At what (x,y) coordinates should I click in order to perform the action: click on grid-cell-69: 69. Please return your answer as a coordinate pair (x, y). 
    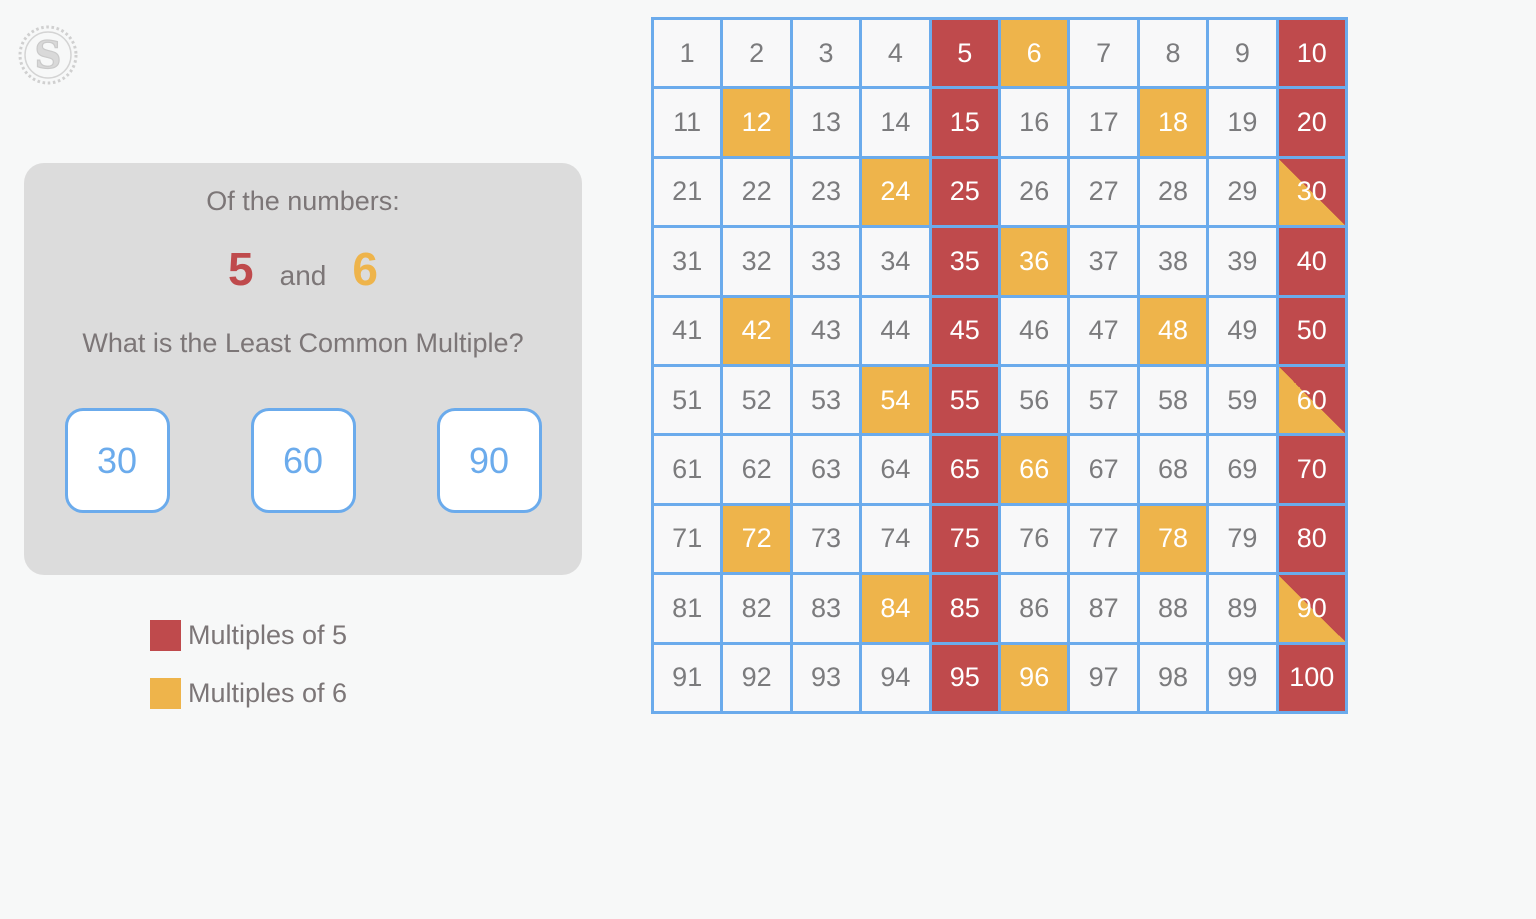
    Looking at the image, I should click on (1242, 469).